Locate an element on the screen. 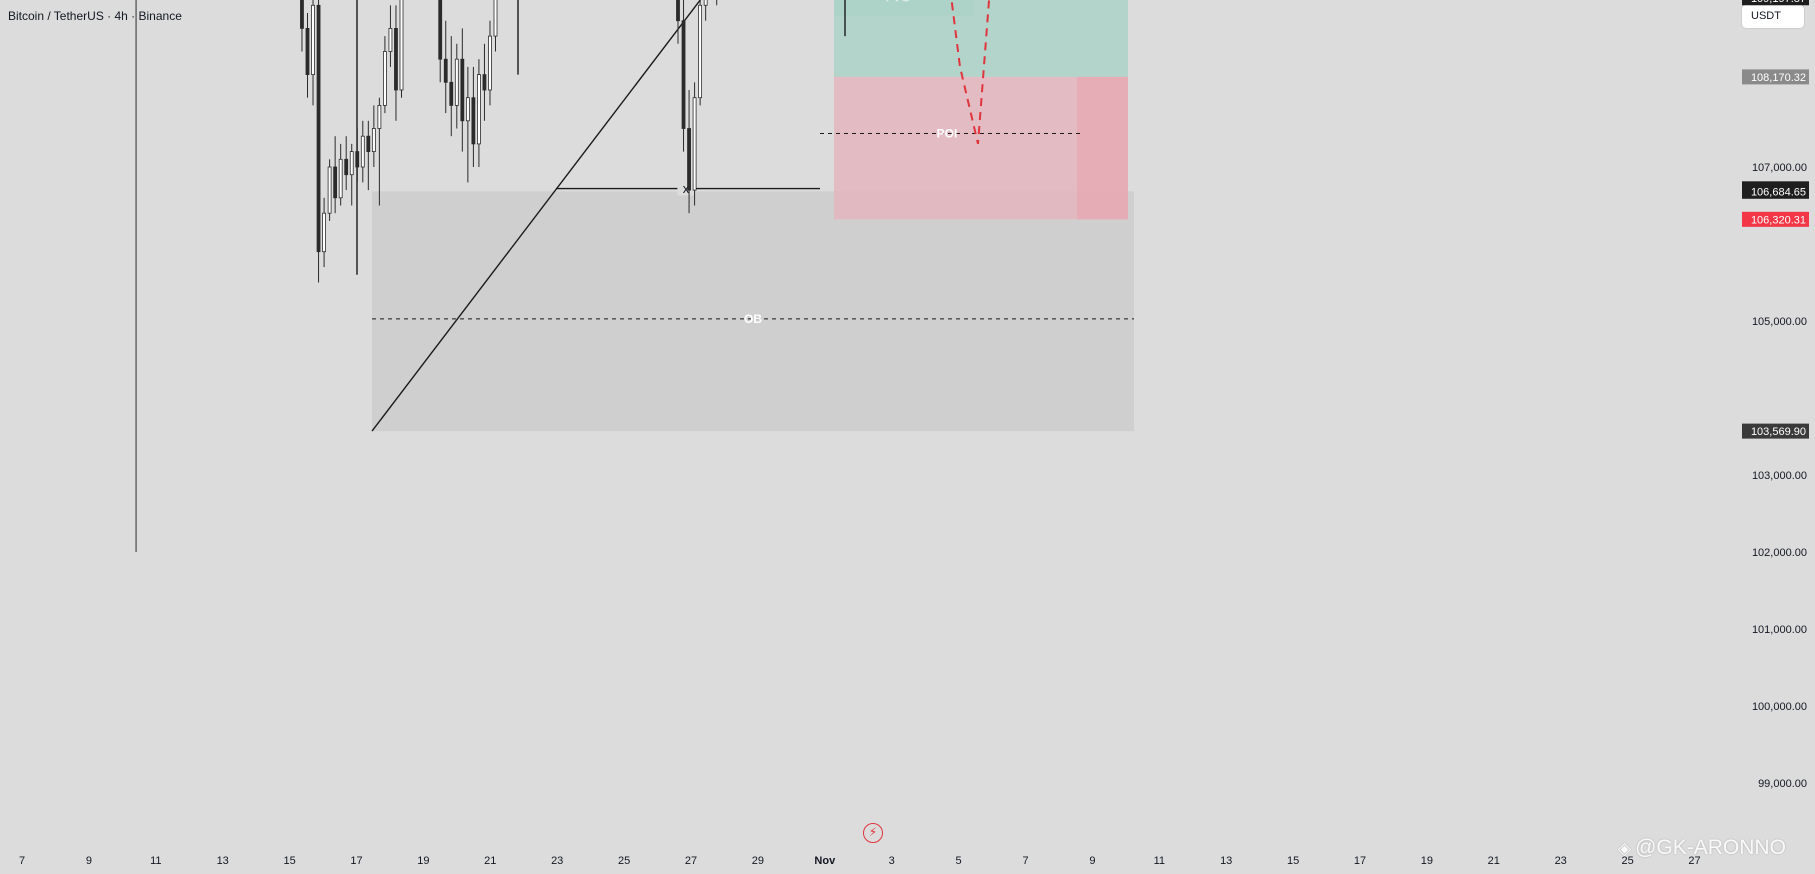 This screenshot has height=874, width=1815. currency-button: USDT is located at coordinates (1773, 16).